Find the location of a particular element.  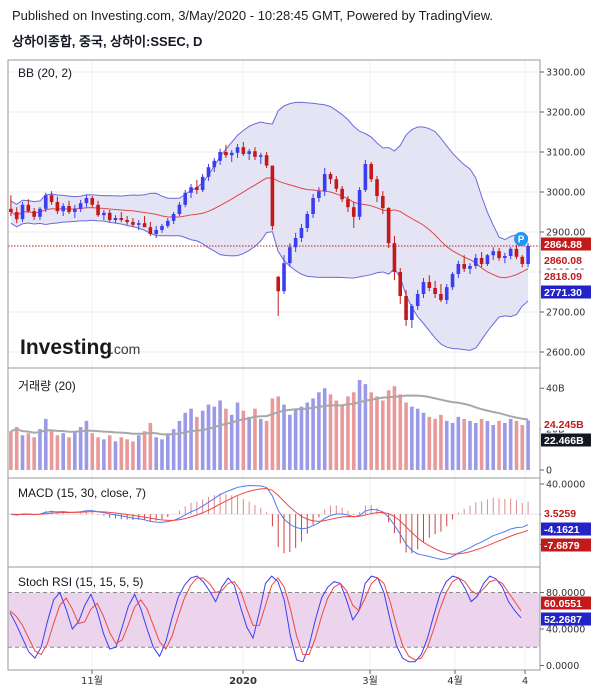

stoch-rsi-pane is located at coordinates (274, 619).